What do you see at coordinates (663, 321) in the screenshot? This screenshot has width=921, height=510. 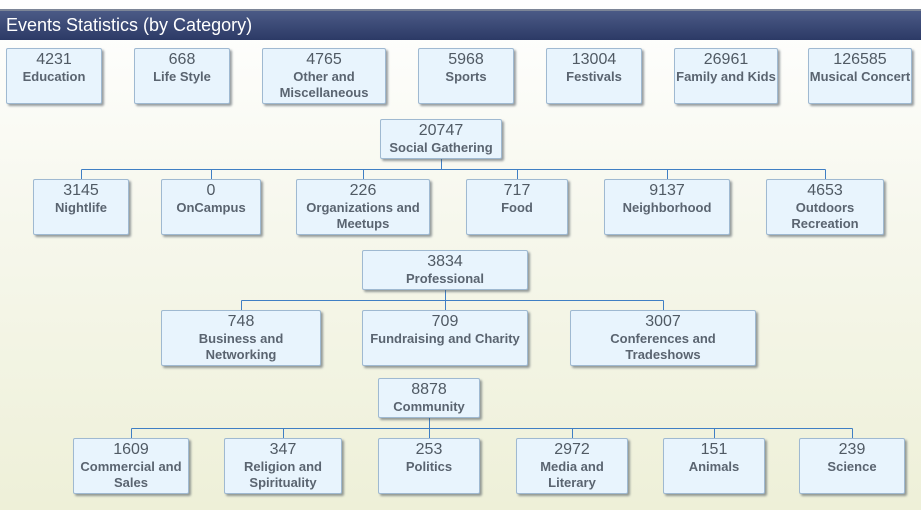 I see `category-count: 3007` at bounding box center [663, 321].